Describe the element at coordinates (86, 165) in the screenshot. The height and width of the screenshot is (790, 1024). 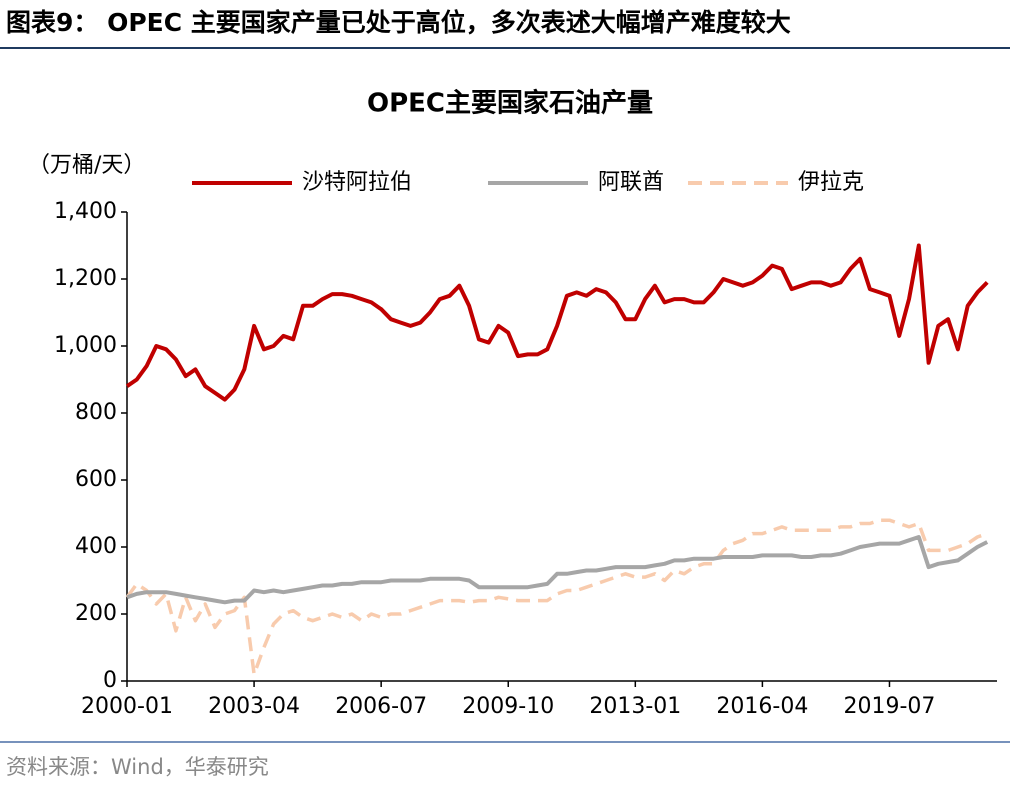
I see `y-unit: （万桶/天）` at that location.